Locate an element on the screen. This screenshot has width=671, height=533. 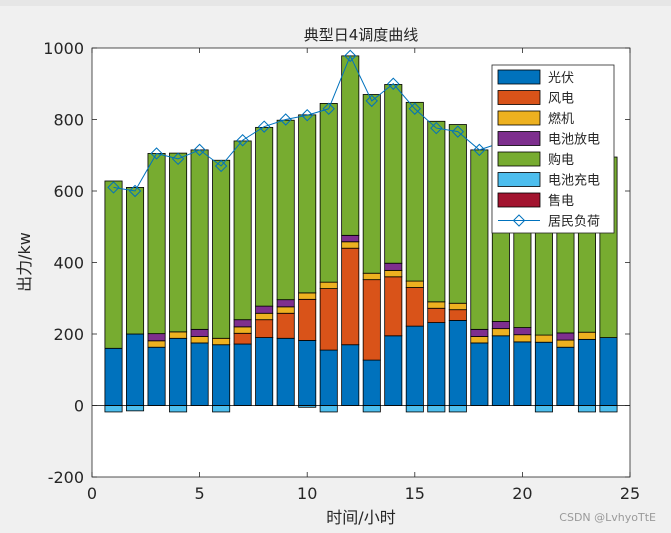
y-tick-label-400: 400 is located at coordinates (68, 263).